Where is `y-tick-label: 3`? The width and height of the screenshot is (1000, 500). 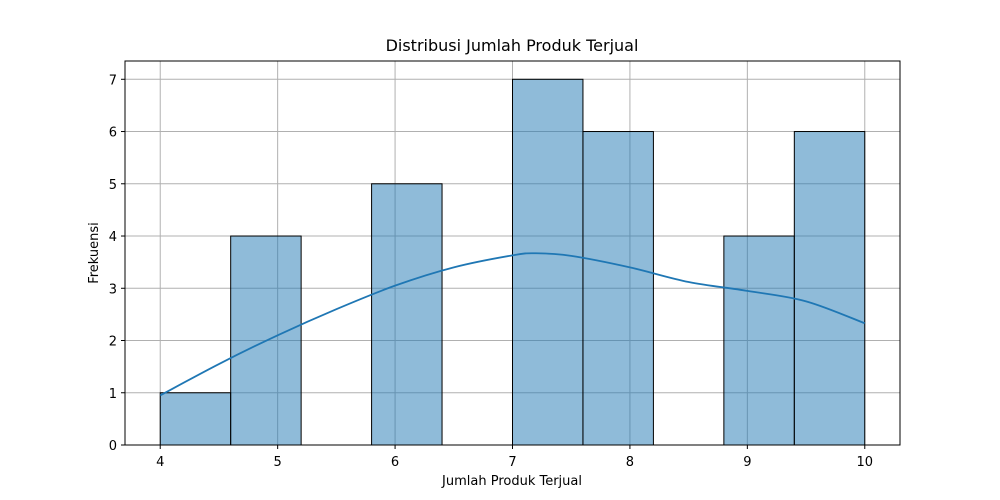
y-tick-label: 3 is located at coordinates (113, 289).